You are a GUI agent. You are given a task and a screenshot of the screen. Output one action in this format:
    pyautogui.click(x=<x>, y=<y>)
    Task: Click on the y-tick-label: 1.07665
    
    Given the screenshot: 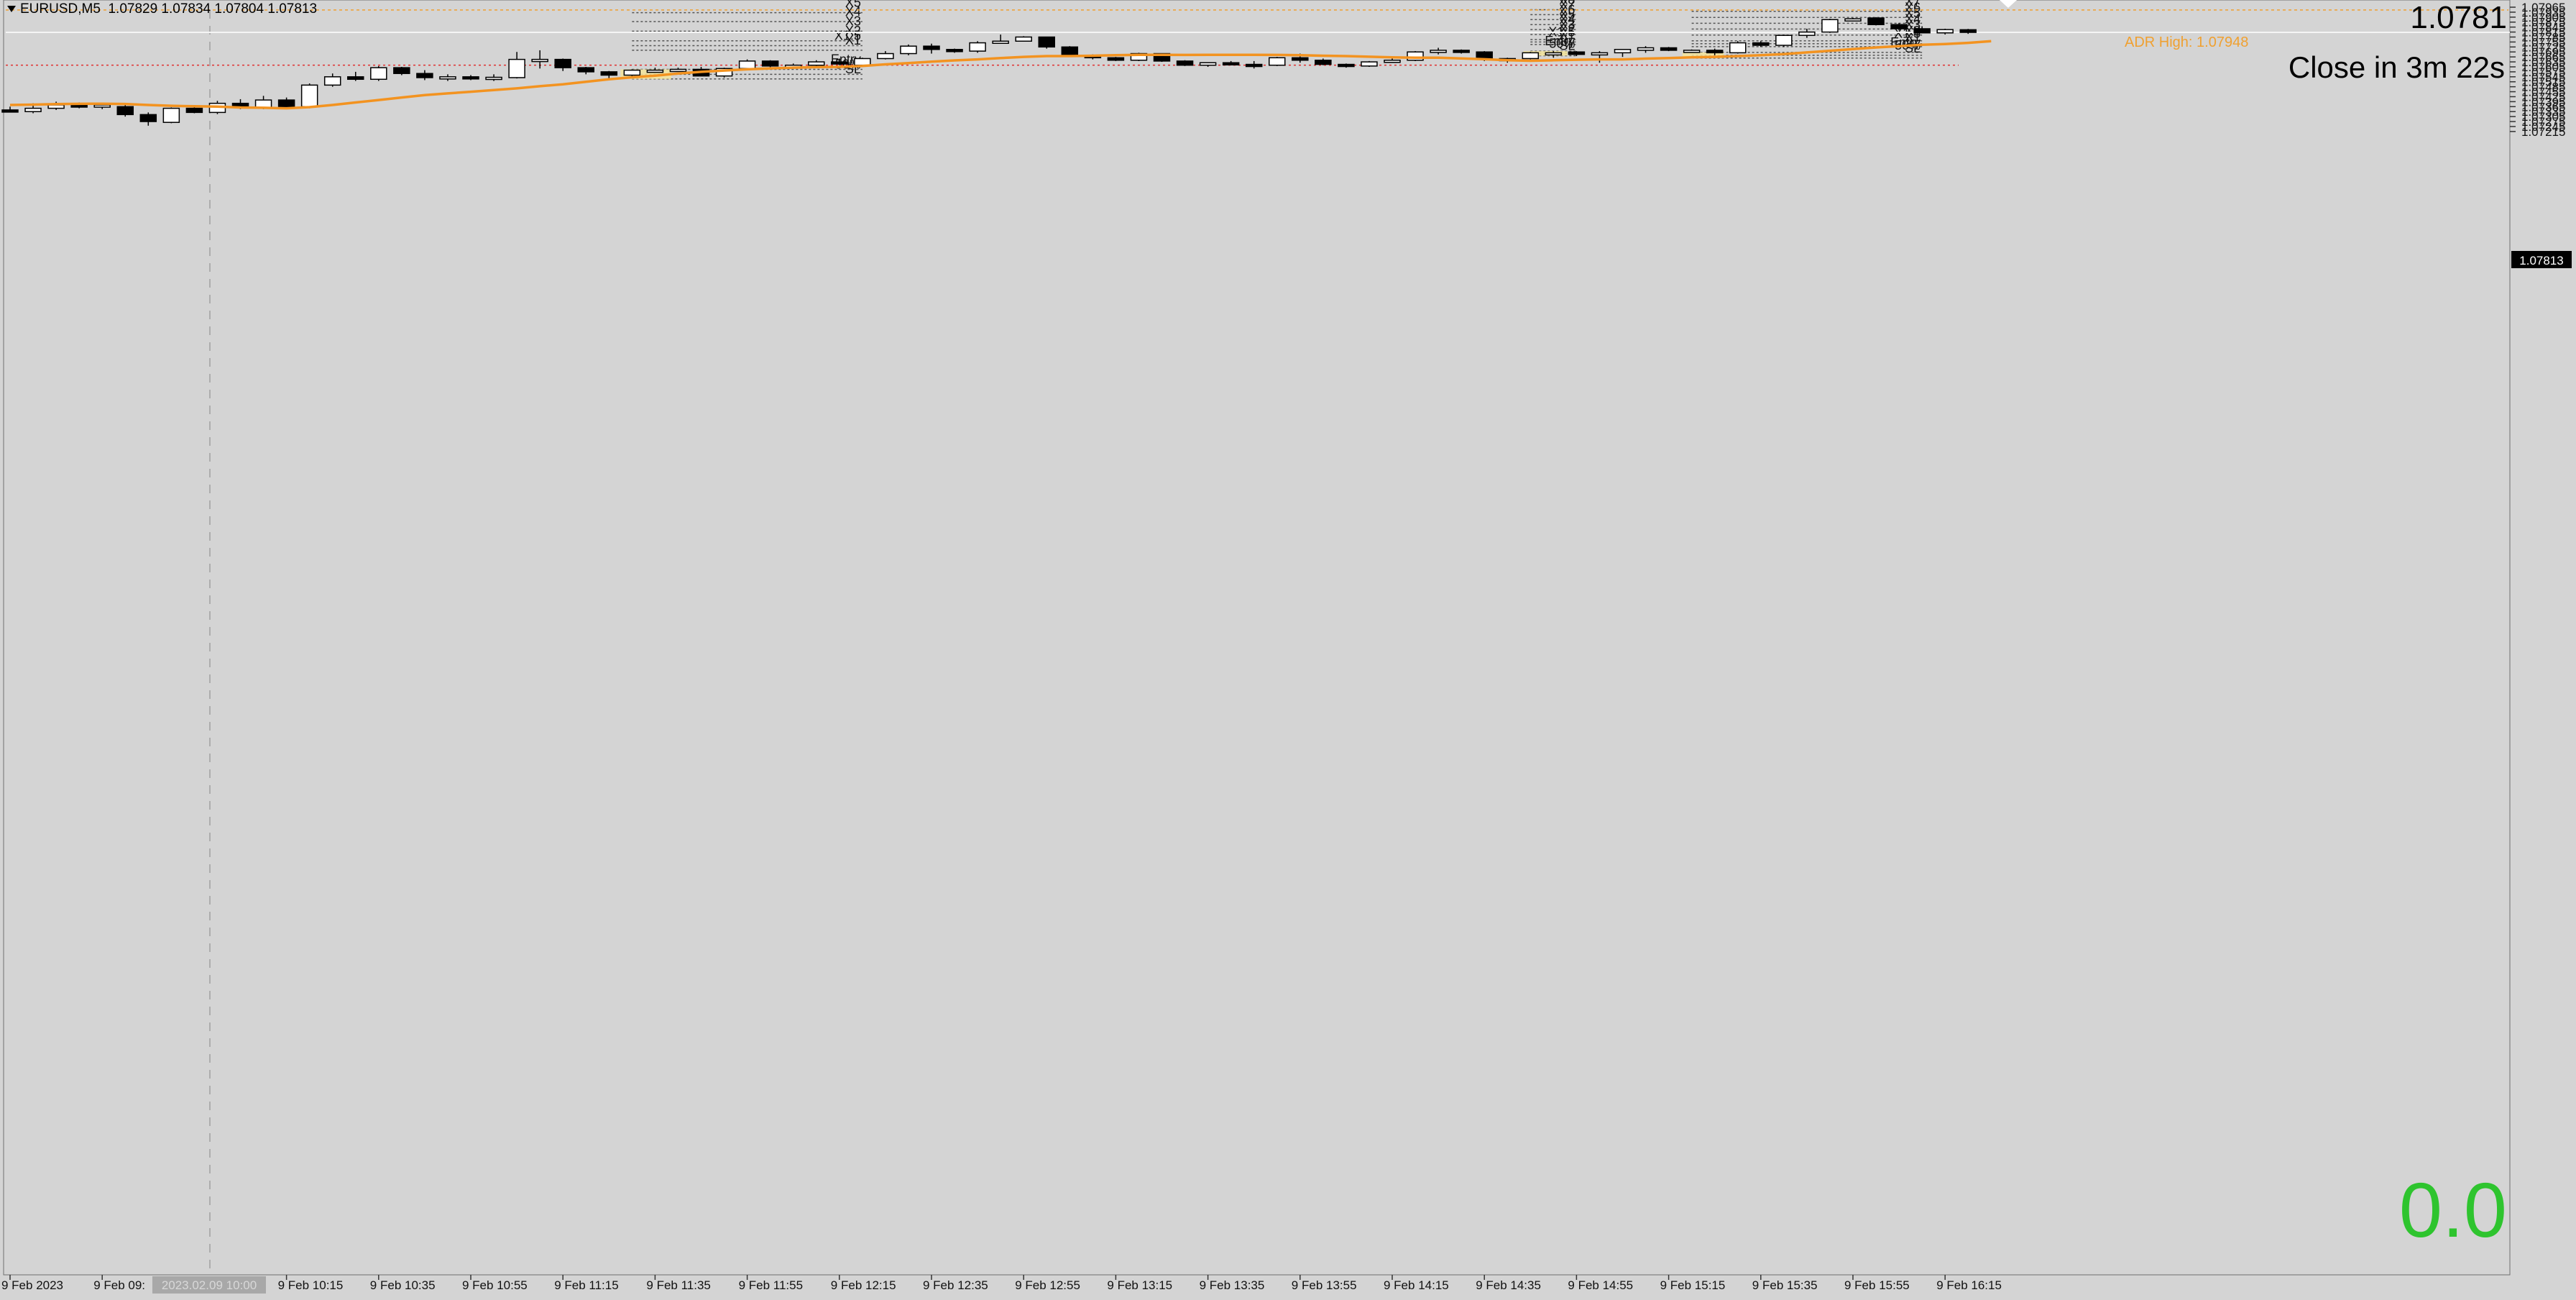 What is the action you would take?
    pyautogui.click(x=2543, y=57)
    